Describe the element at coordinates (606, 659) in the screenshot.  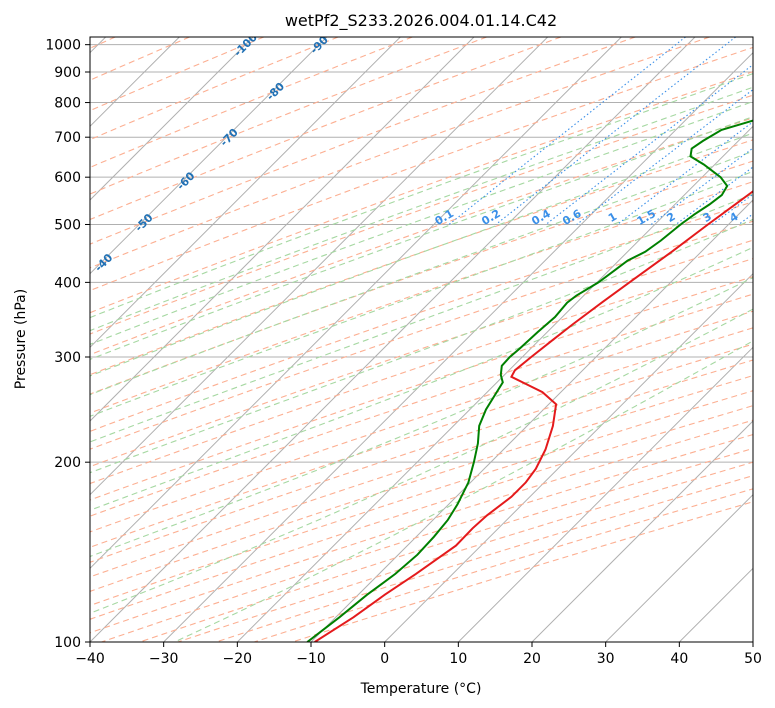
I see `x-tick-label: 30` at that location.